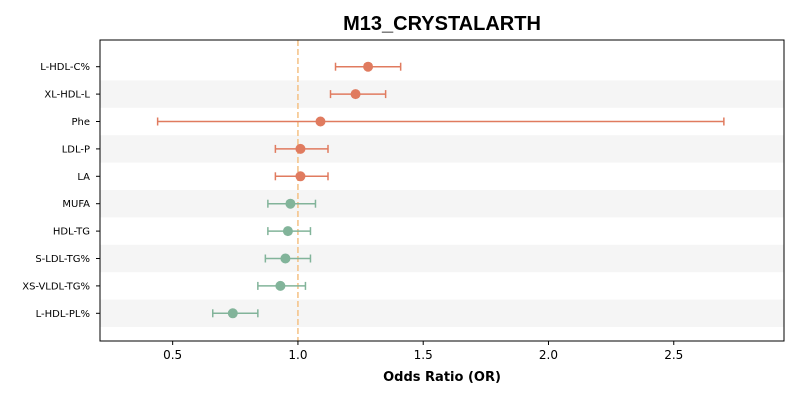 The height and width of the screenshot is (400, 800). What do you see at coordinates (76, 149) in the screenshot?
I see `y-tick-label: LDL-P` at bounding box center [76, 149].